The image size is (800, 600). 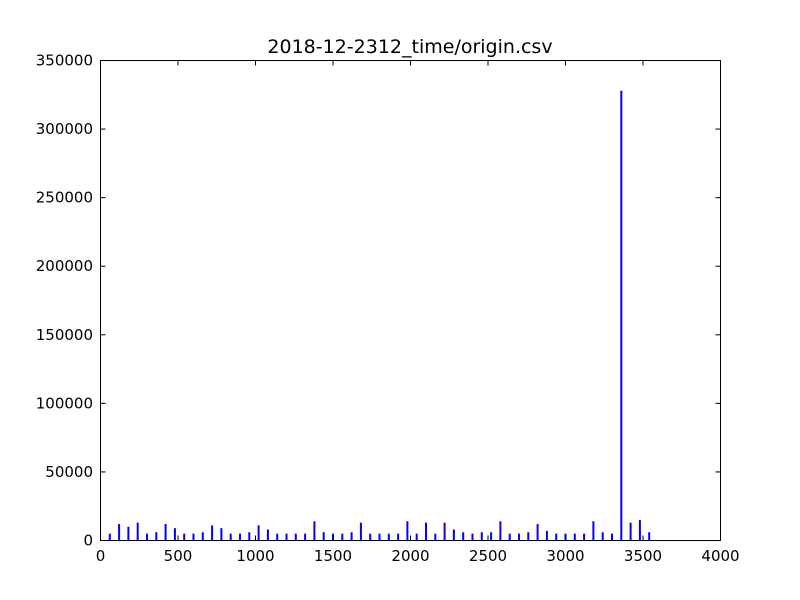 What do you see at coordinates (64, 198) in the screenshot?
I see `y-tick-label: 250000` at bounding box center [64, 198].